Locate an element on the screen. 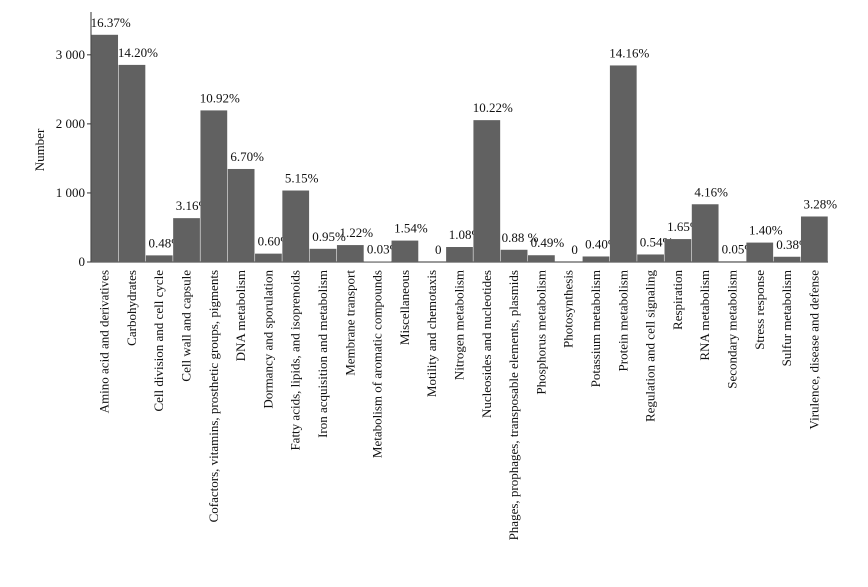  y-tick-label: 2 000 is located at coordinates (70, 123).